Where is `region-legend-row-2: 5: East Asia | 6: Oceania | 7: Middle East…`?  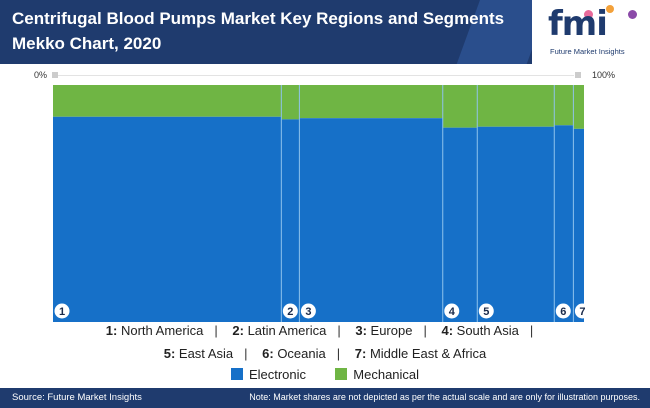
region-legend-row-2: 5: East Asia | 6: Oceania | 7: Middle East… is located at coordinates (325, 353).